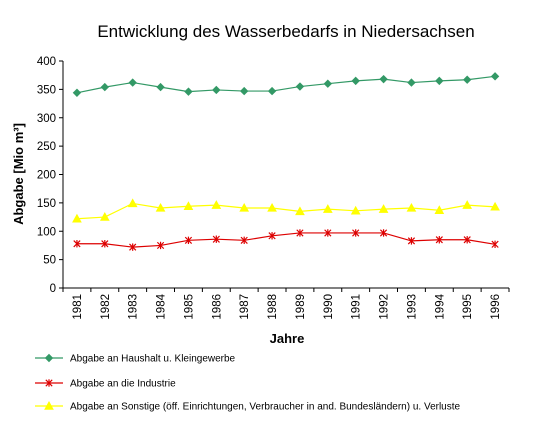 The height and width of the screenshot is (424, 537). Describe the element at coordinates (78, 307) in the screenshot. I see `x-tick-label: 1981` at that location.